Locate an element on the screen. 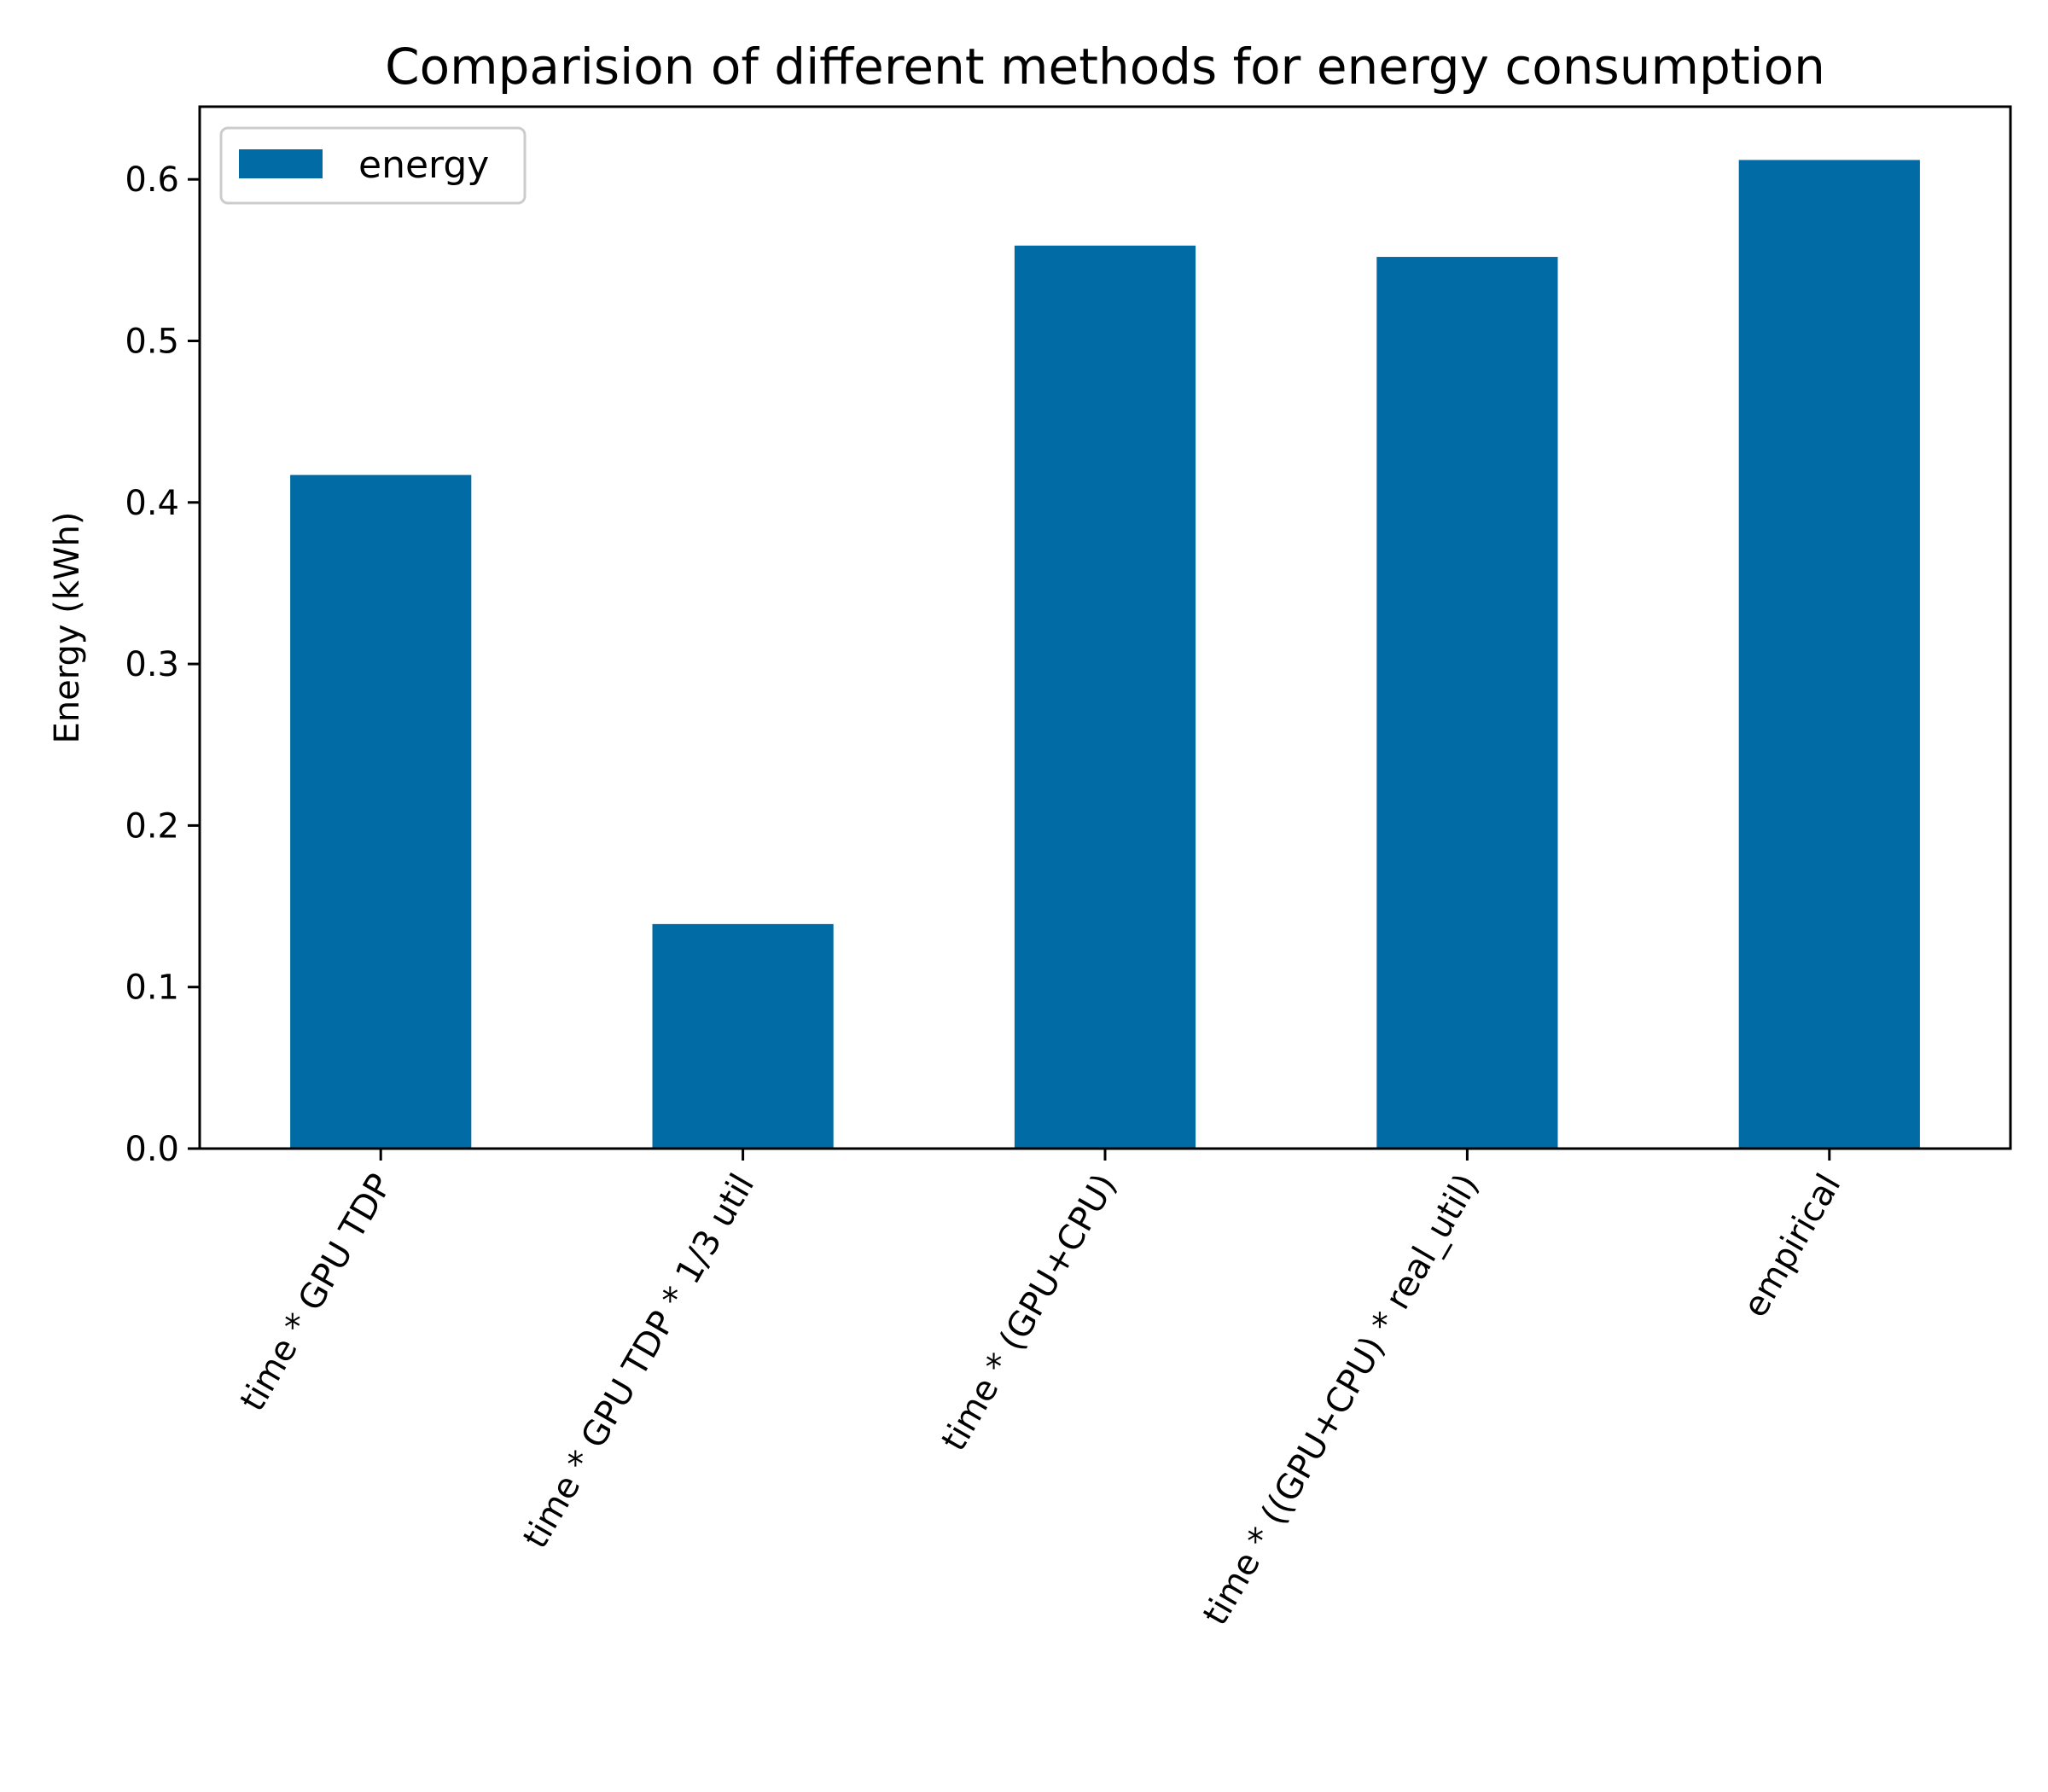 This screenshot has height=1792, width=2048. x-tick-label: empirical is located at coordinates (1792, 1245).